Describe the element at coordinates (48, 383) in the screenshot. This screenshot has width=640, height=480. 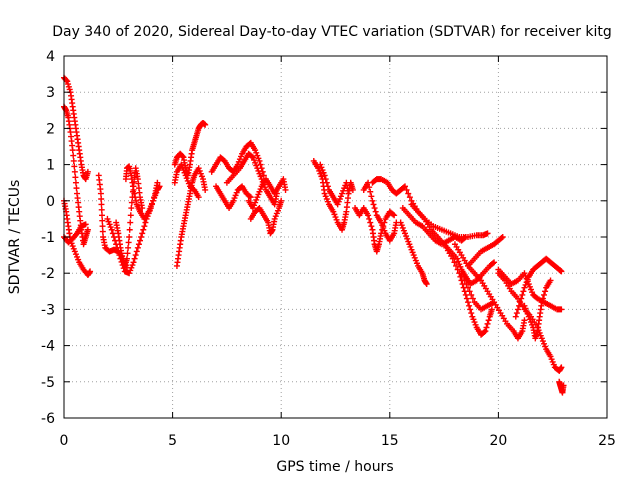
I see `y-tick-label: -5` at that location.